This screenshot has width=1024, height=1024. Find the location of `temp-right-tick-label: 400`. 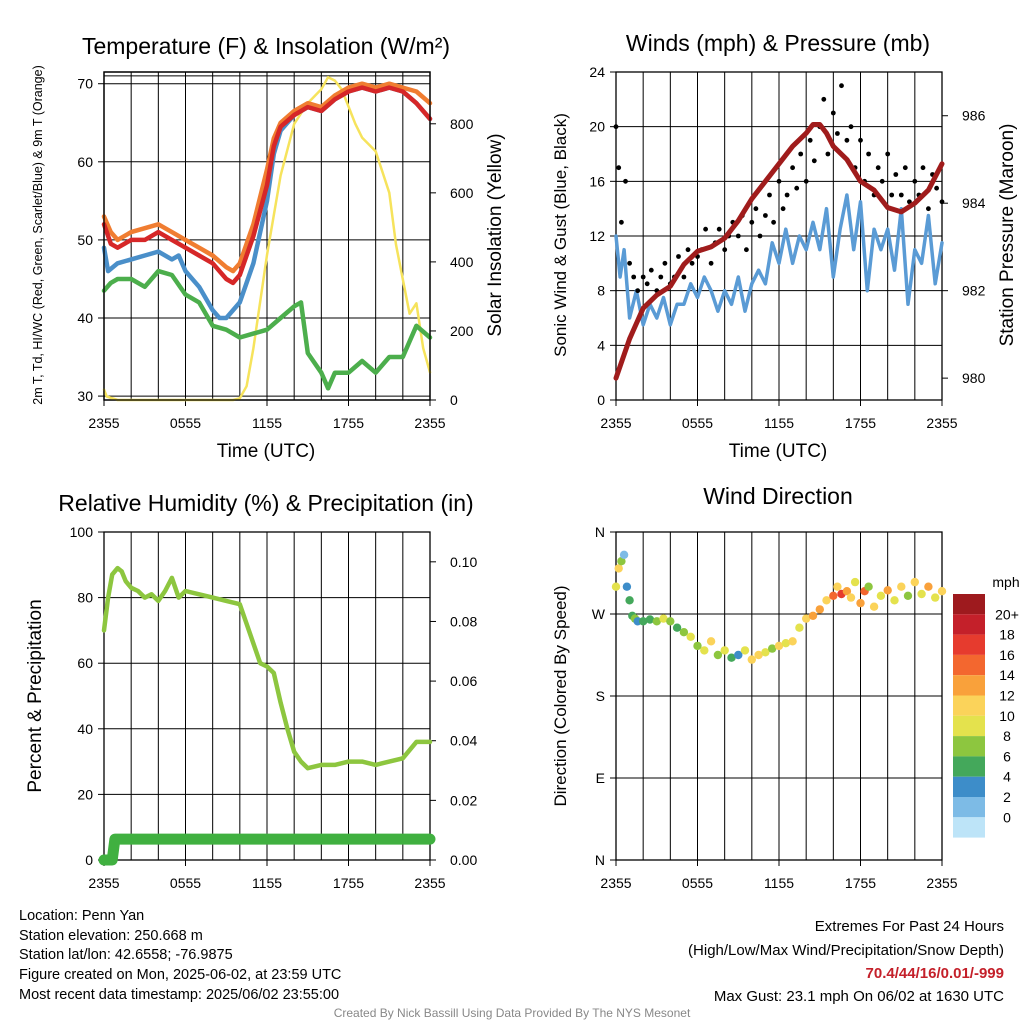

temp-right-tick-label: 400 is located at coordinates (462, 262).